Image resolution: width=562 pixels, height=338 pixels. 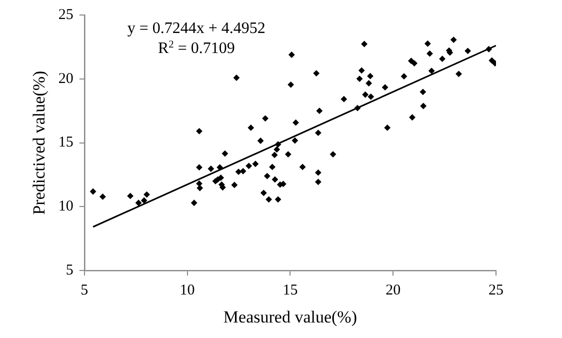 I want to click on x-tick-label: 5, so click(x=84, y=290).